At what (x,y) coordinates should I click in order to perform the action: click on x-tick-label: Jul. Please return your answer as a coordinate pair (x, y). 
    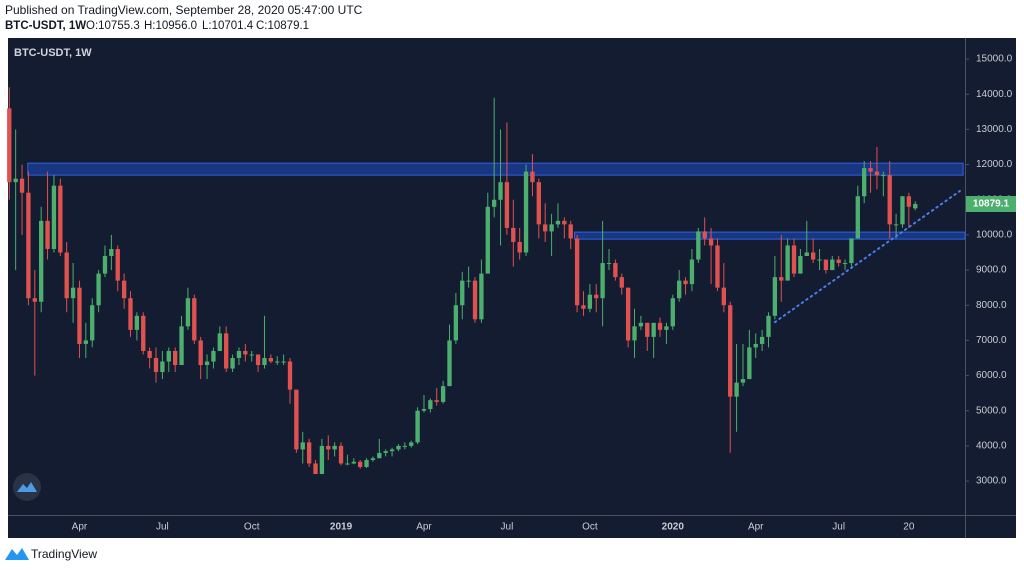
    Looking at the image, I should click on (162, 527).